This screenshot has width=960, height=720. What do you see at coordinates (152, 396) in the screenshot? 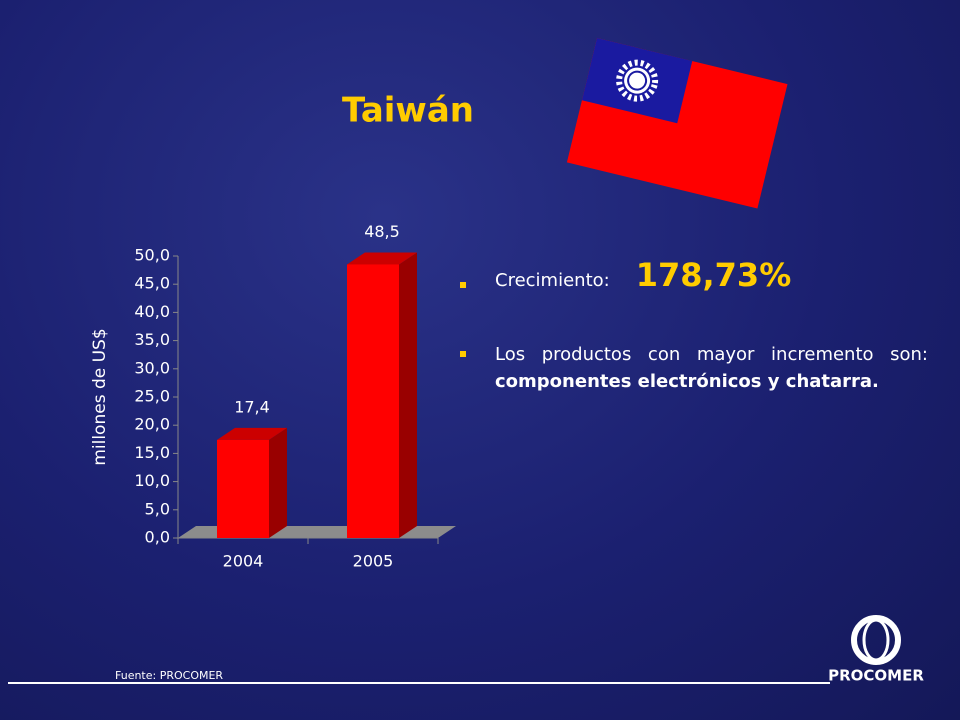
I see `y-tick-label: 25,0` at bounding box center [152, 396].